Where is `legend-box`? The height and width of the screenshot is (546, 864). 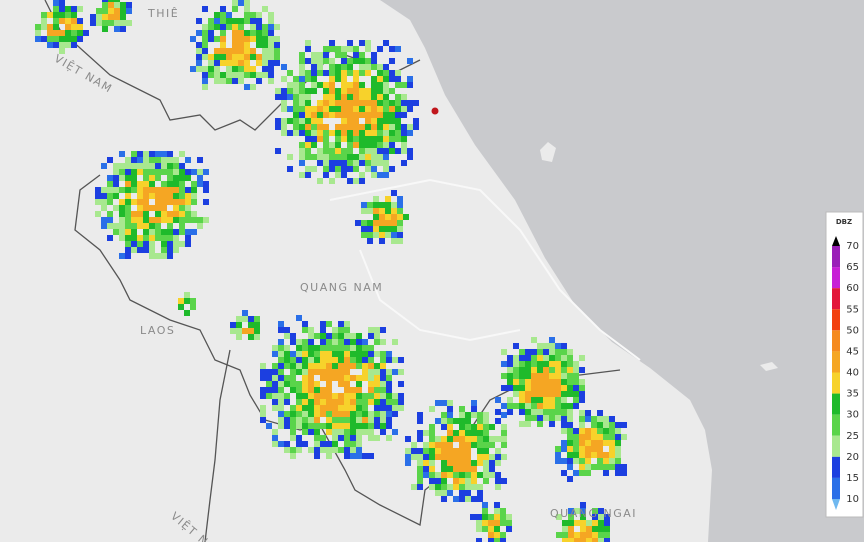
legend-box is located at coordinates (844, 364).